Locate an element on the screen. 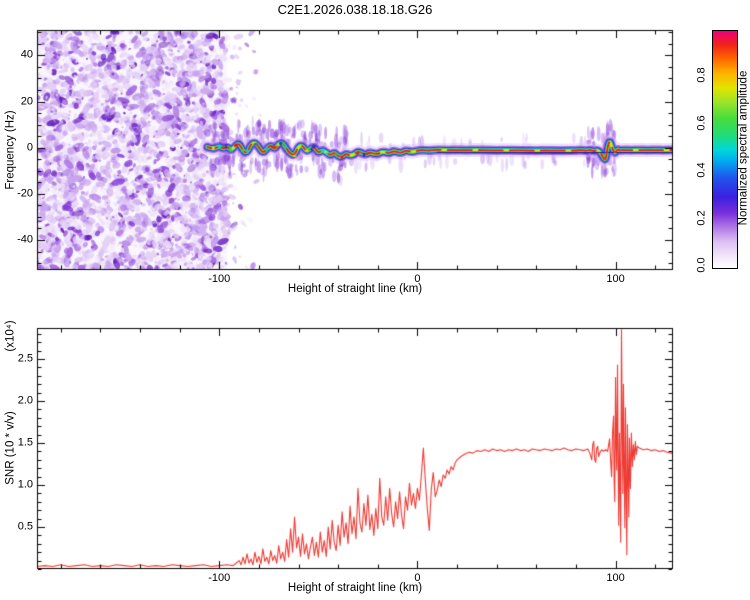  spectrogram-y-tick-label: -40 is located at coordinates (25, 239).